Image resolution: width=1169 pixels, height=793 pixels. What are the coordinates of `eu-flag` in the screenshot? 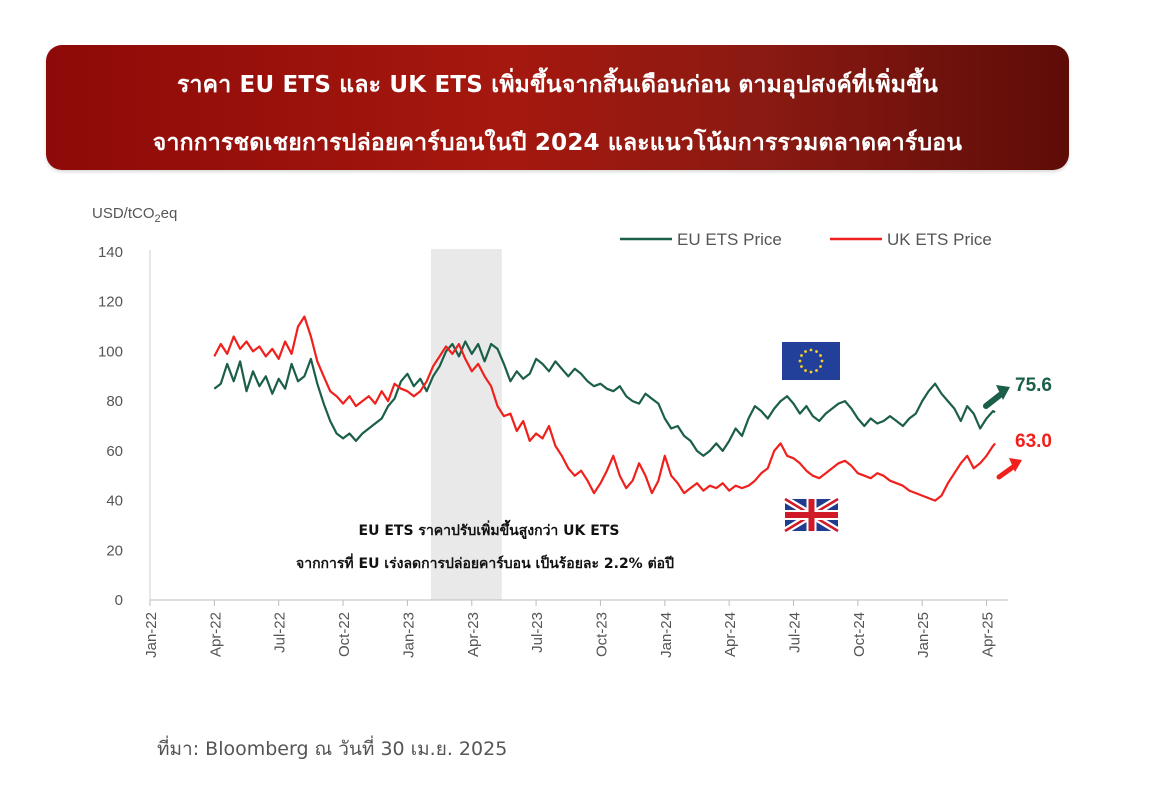 It's located at (811, 361).